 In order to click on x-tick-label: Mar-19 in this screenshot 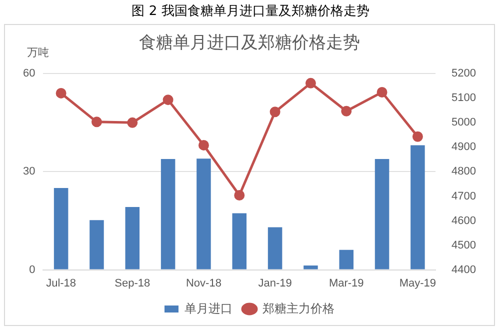, I will do `click(346, 283)`.